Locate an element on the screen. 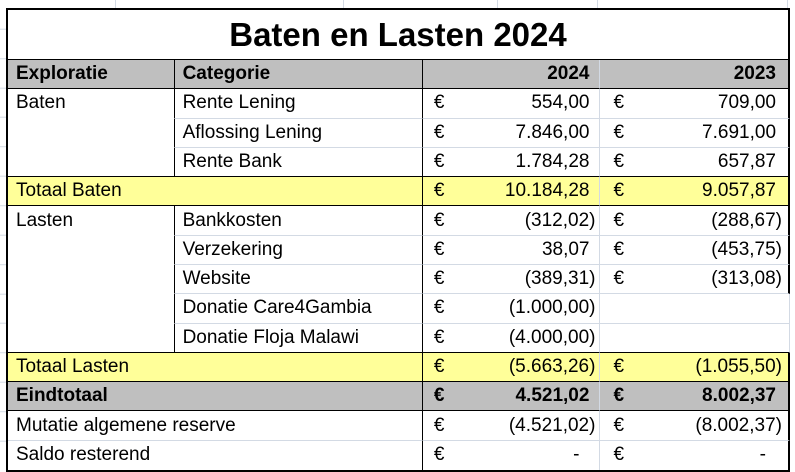  amount-cell: €7.691,00 is located at coordinates (695, 133).